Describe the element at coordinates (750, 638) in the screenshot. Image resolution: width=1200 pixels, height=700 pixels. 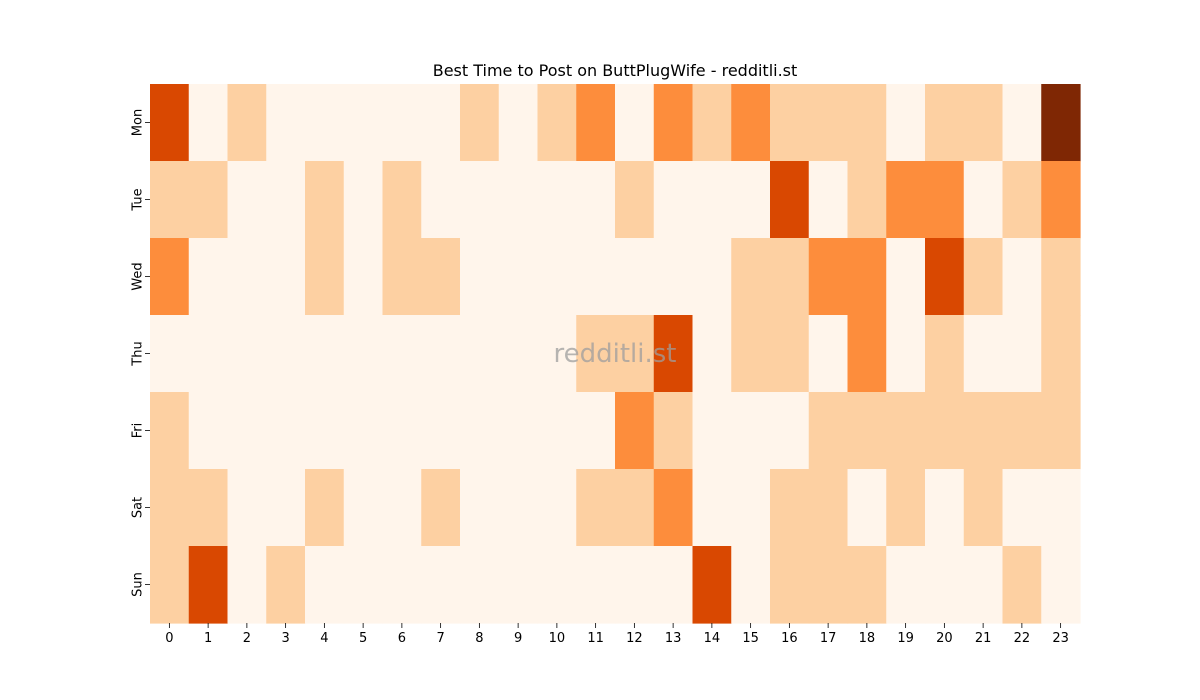
I see `x-tick-label: 15` at that location.